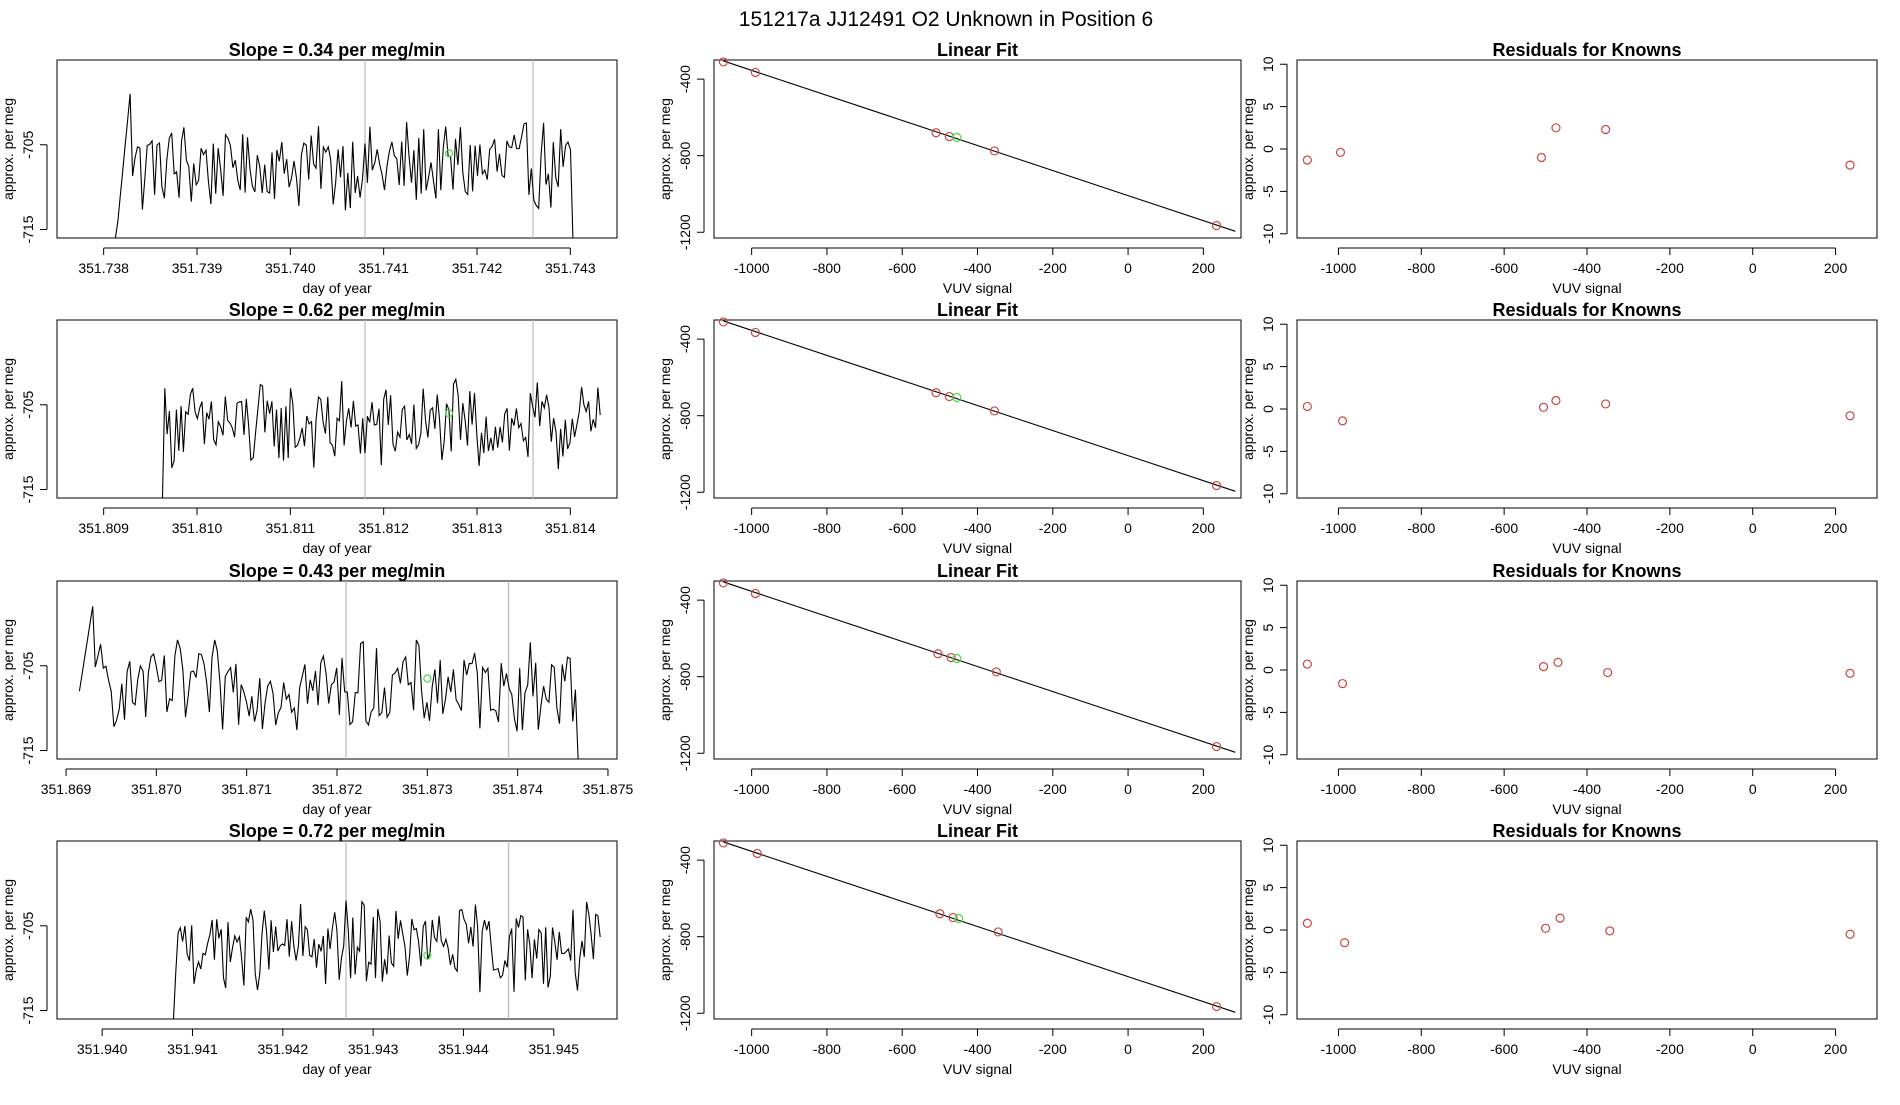 This screenshot has width=1900, height=1105. What do you see at coordinates (345, 166) in the screenshot?
I see `ts-row1-trace-line` at bounding box center [345, 166].